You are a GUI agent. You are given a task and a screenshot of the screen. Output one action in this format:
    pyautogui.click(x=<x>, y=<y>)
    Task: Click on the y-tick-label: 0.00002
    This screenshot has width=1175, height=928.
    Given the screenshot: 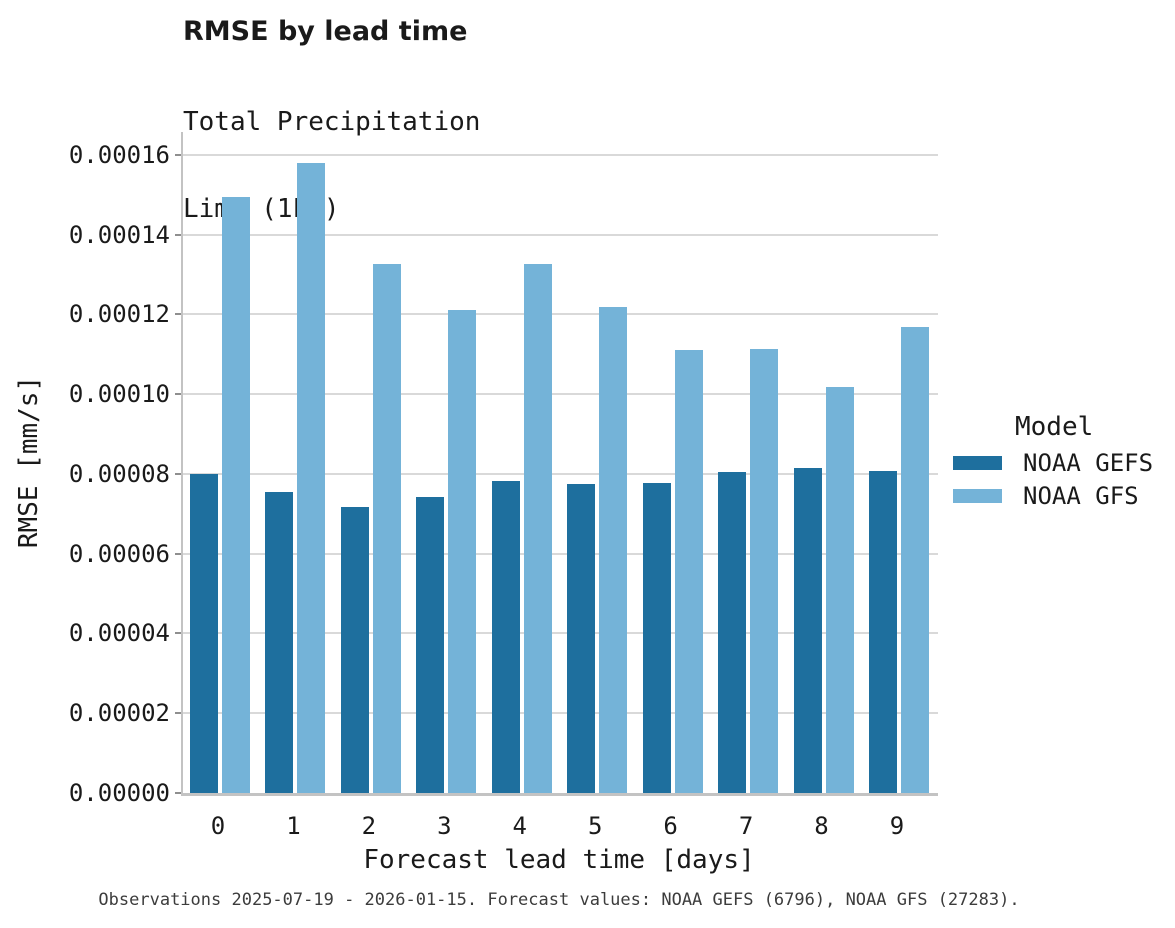 What is the action you would take?
    pyautogui.click(x=119, y=713)
    